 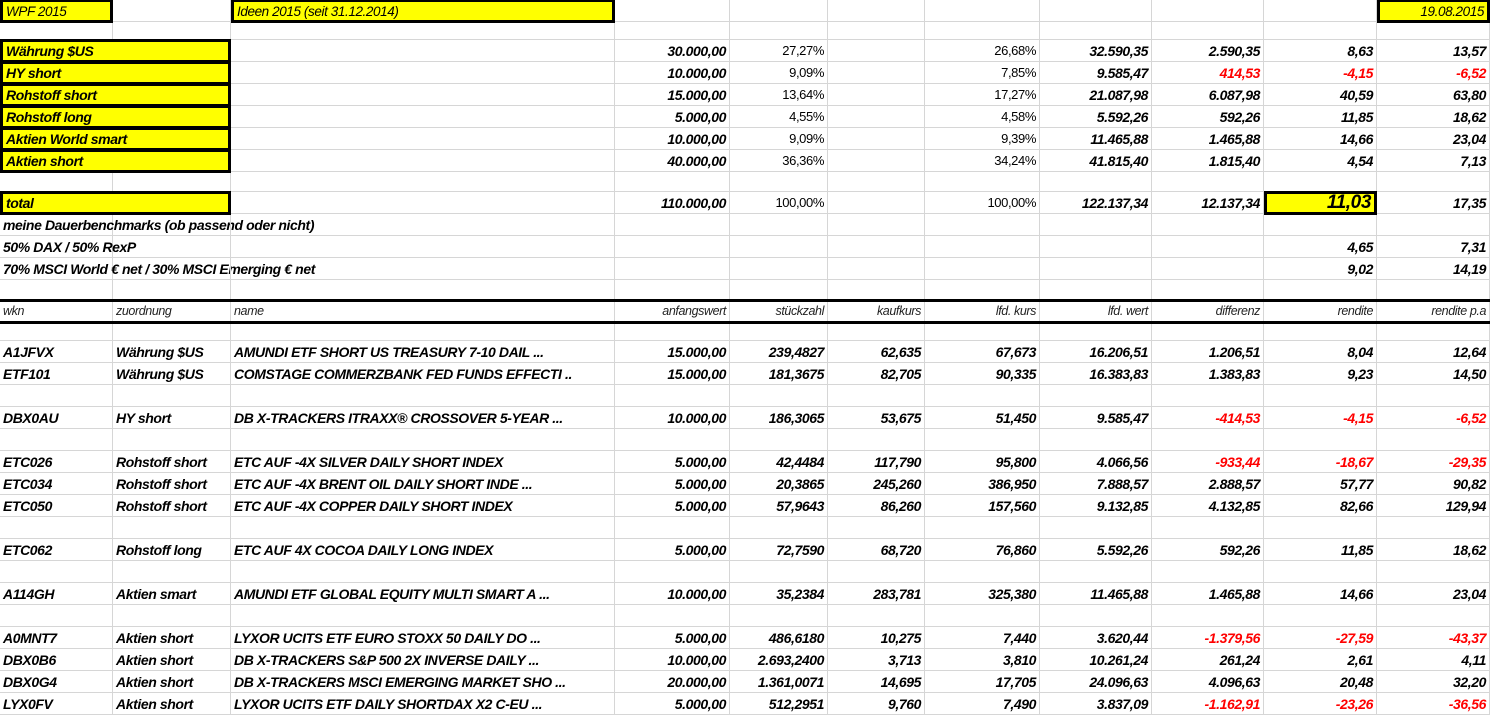 I want to click on cell-spacer-name, so click(x=423, y=31).